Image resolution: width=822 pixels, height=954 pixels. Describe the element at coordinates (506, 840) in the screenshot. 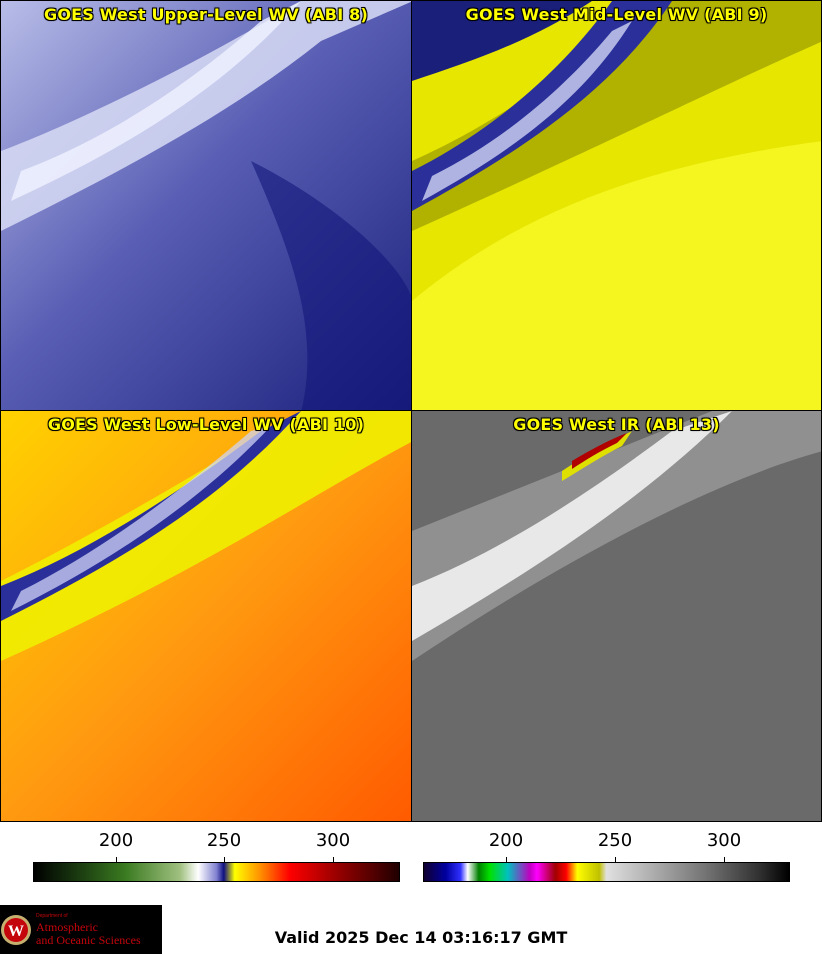

I see `ir-tick-label: 200` at that location.